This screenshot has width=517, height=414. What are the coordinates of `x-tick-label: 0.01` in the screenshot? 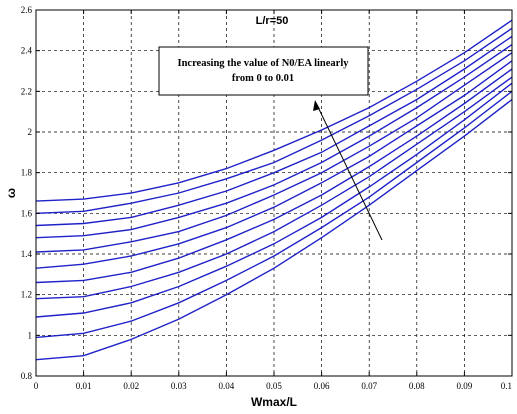 It's located at (84, 386).